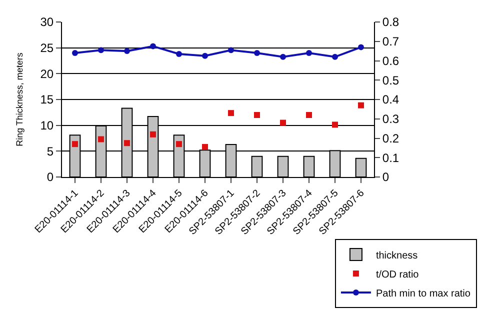  Describe the element at coordinates (391, 99) in the screenshot. I see `y2-tick-label: 0.4` at that location.